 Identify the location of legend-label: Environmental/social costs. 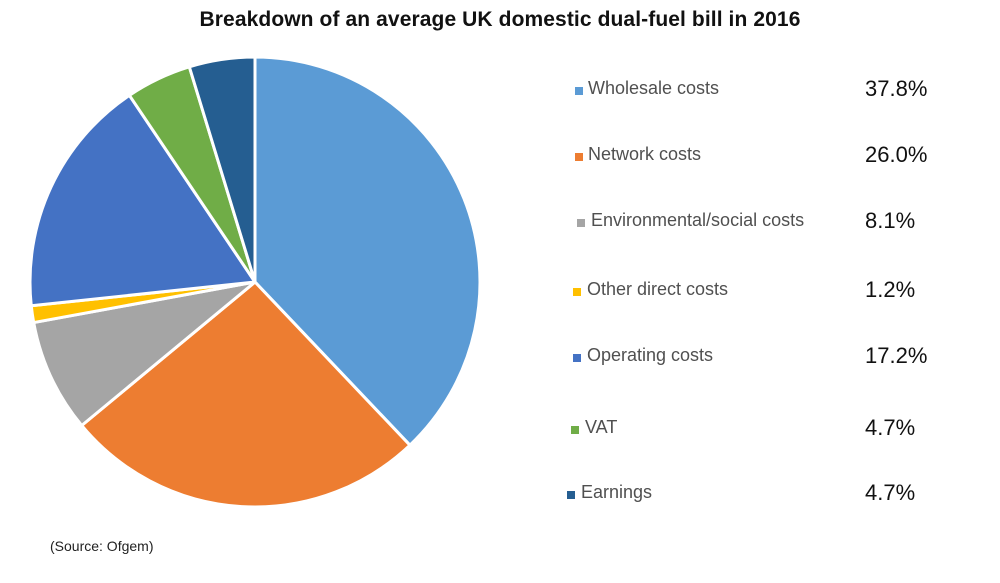
(698, 220).